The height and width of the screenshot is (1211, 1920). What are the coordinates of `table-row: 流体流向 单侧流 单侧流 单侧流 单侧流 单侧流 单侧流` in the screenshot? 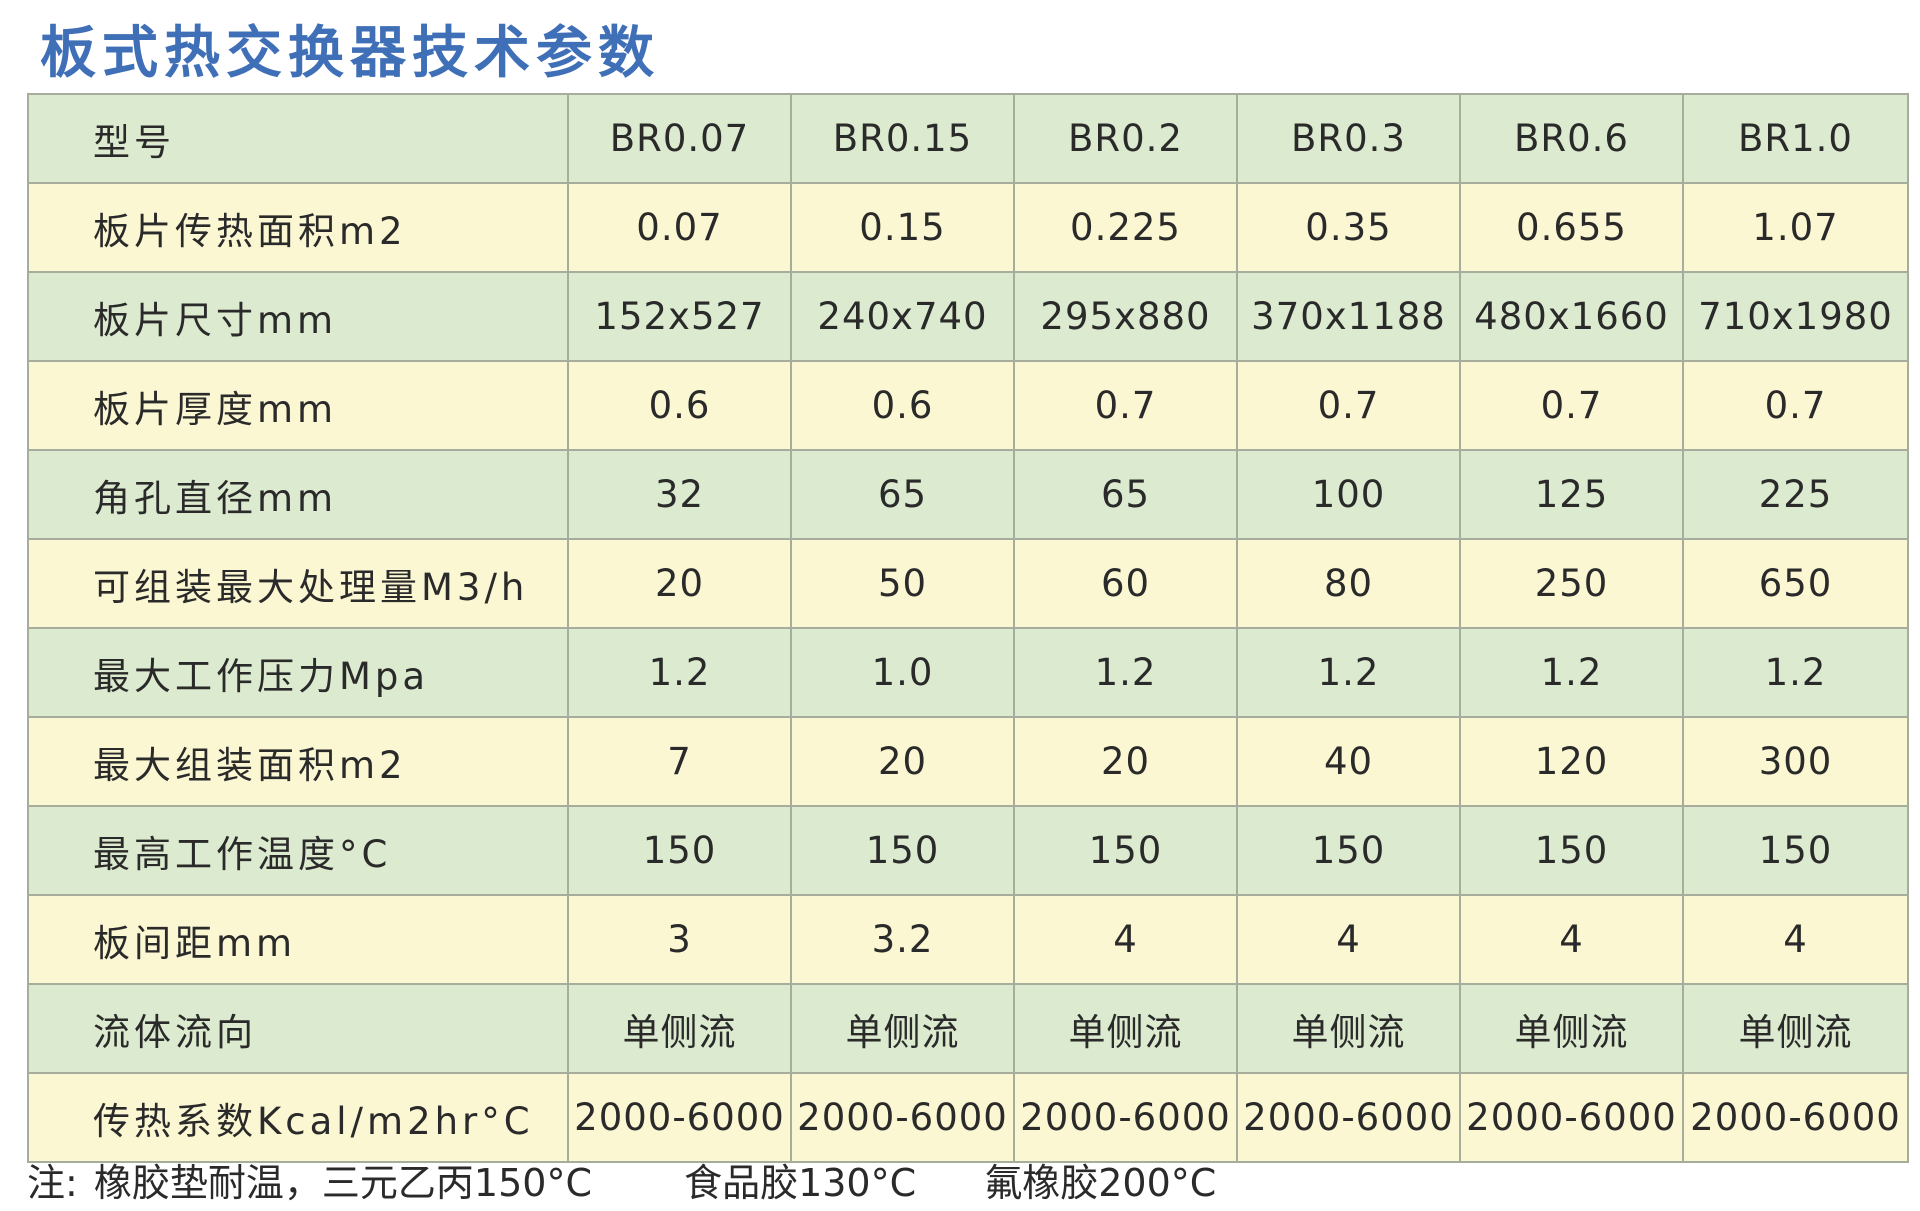 It's located at (968, 1028).